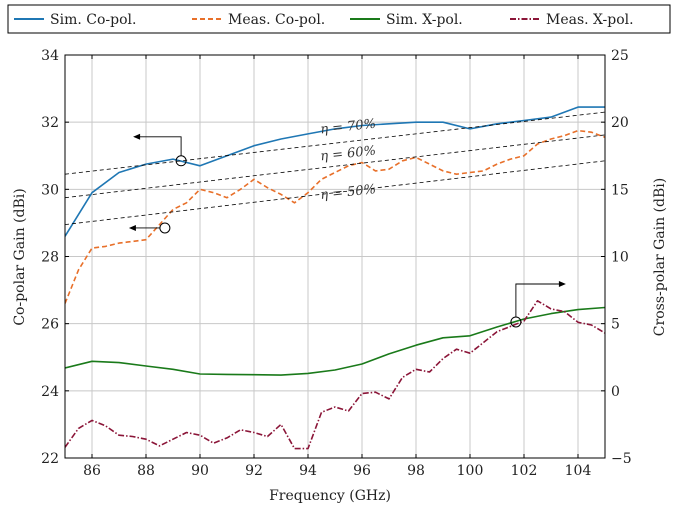  I want to click on legend-box, so click(339, 19).